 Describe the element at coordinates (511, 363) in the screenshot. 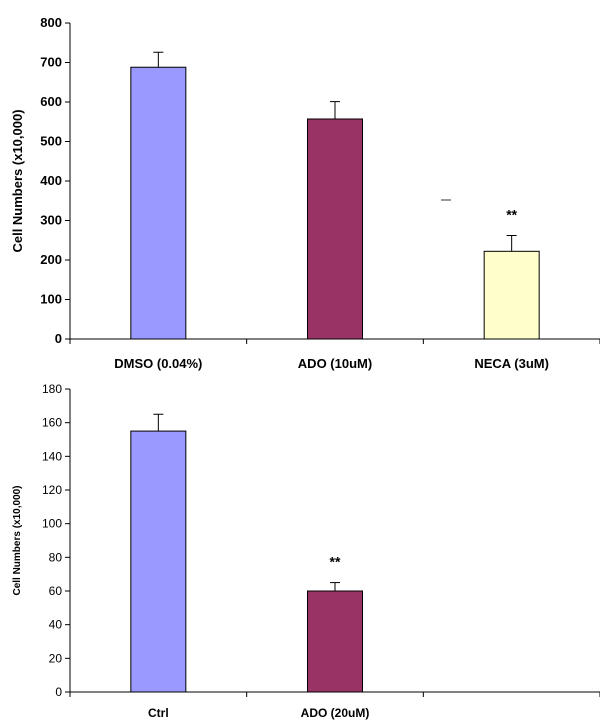

I see `category-label: NECA (3uM)` at that location.